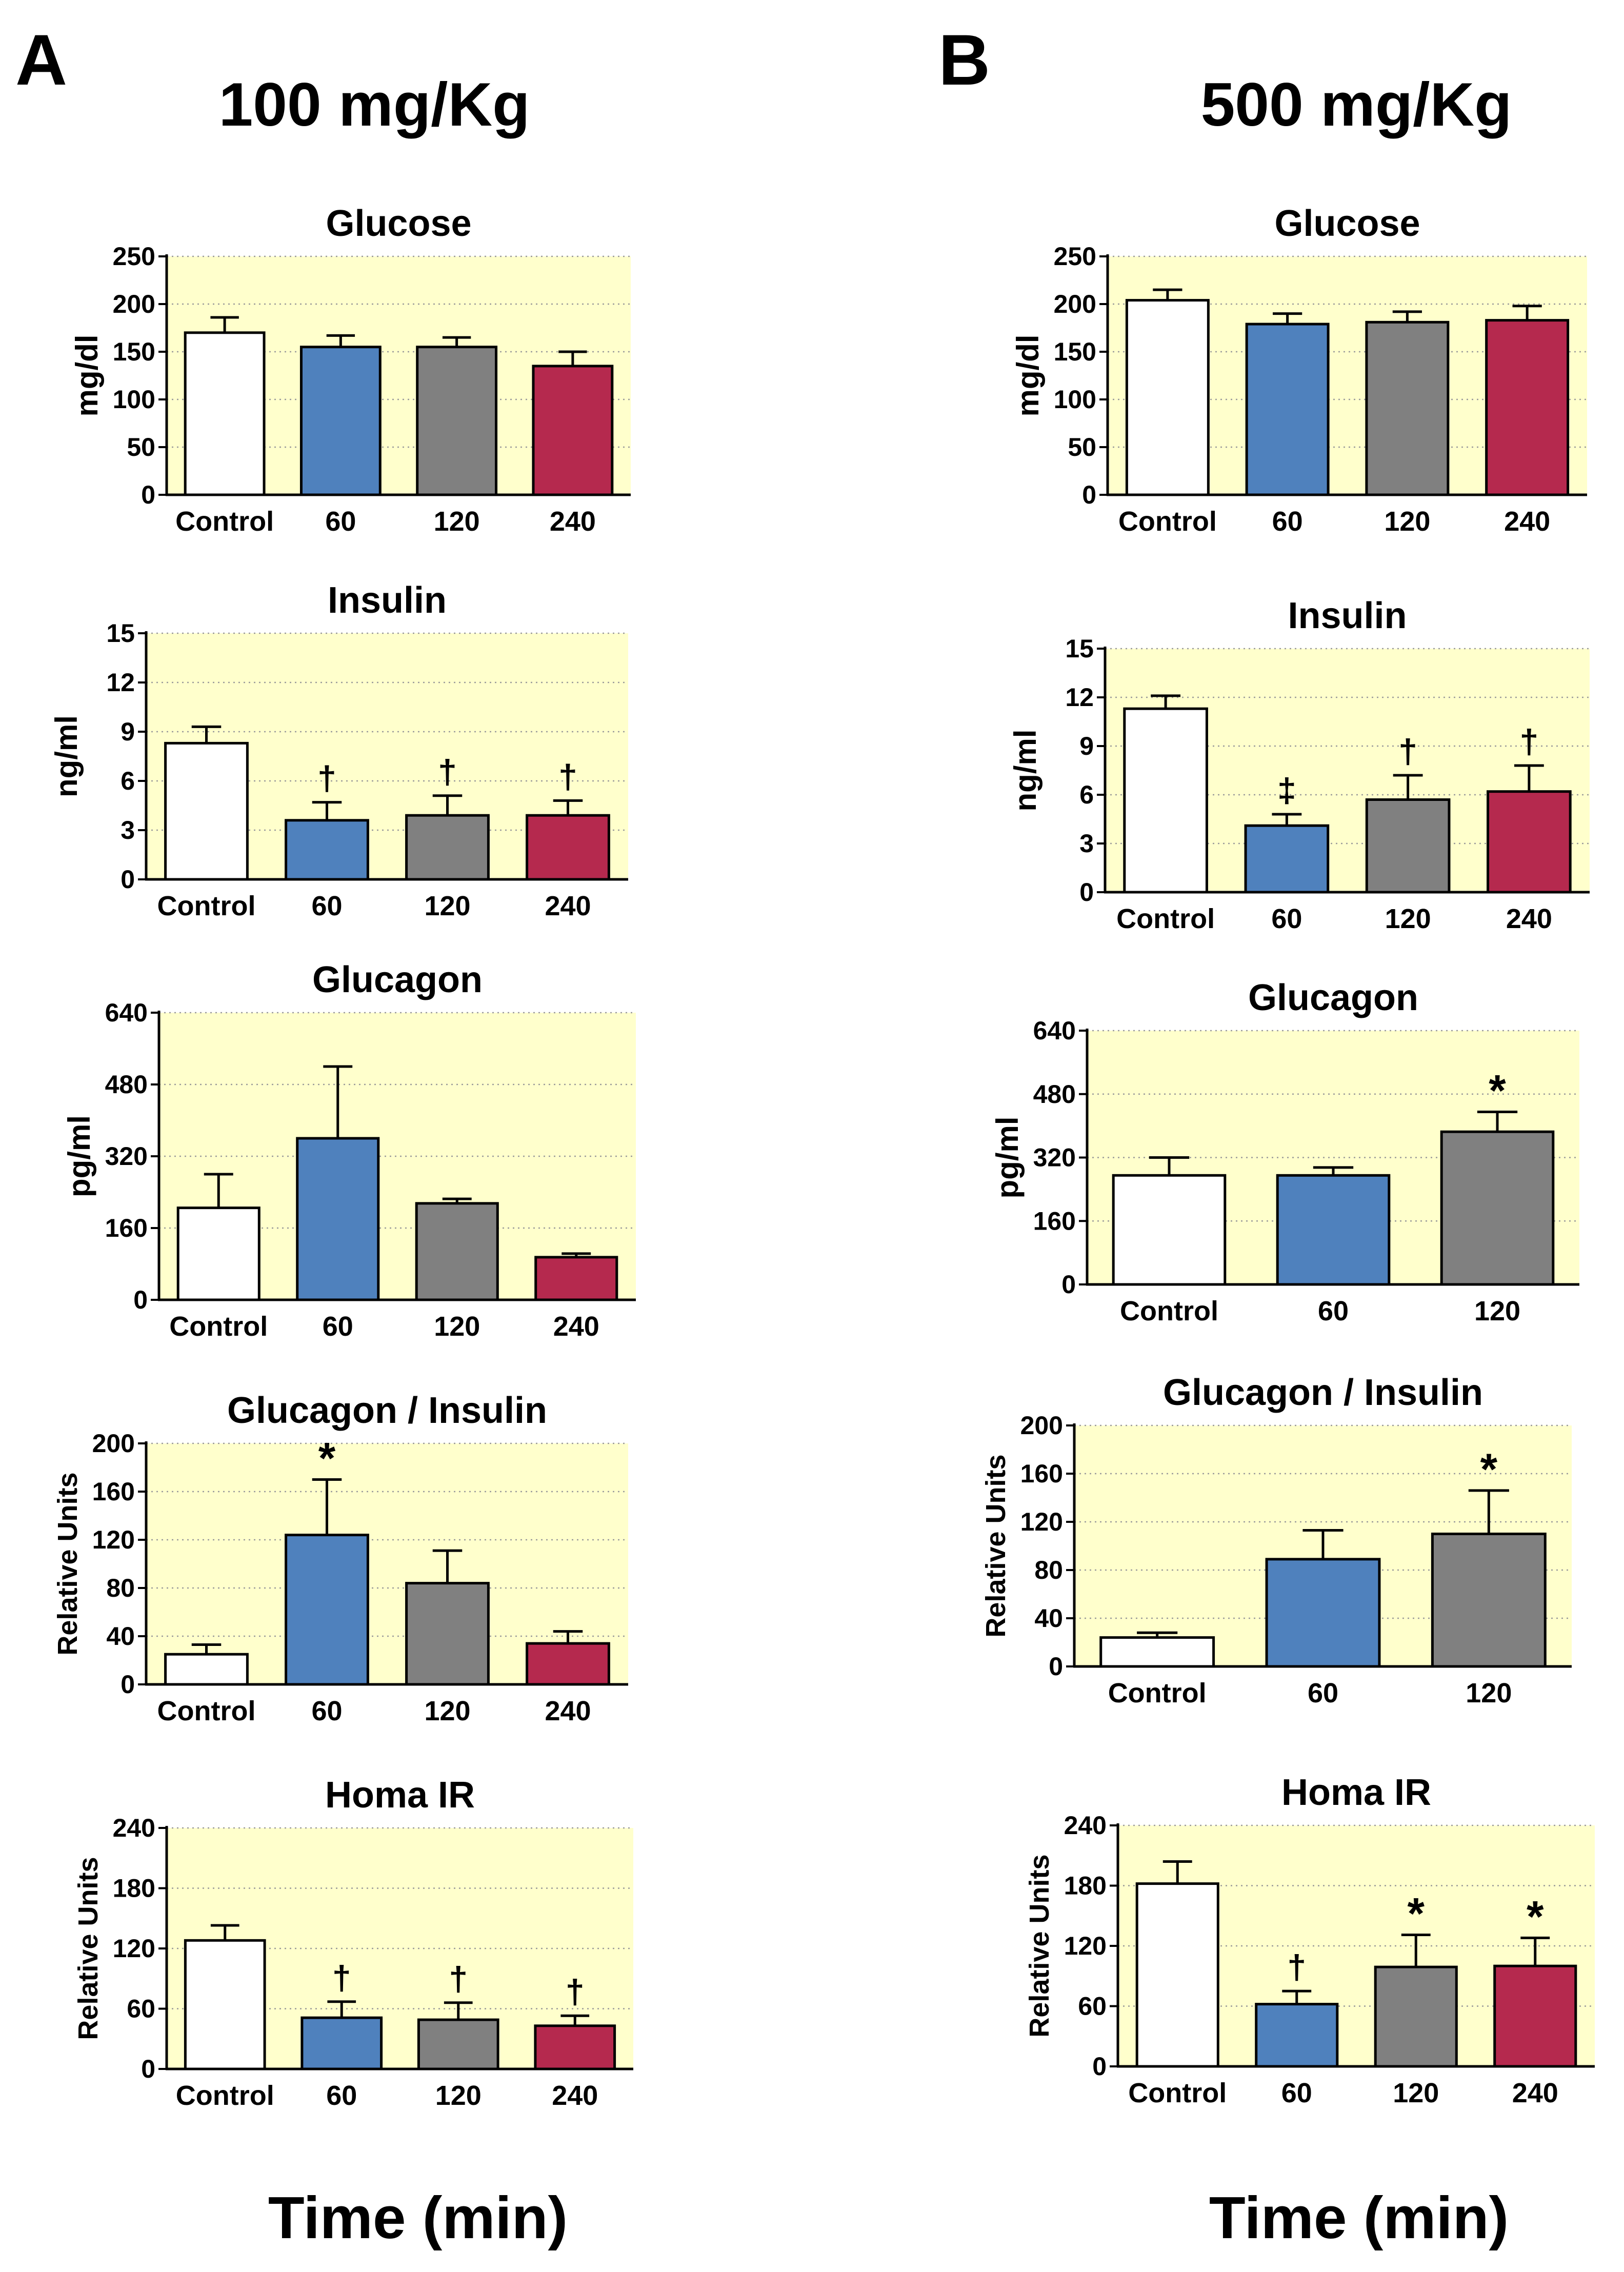  Describe the element at coordinates (1296, 1967) in the screenshot. I see `panel-b-homa-ir-significance-60: †` at that location.